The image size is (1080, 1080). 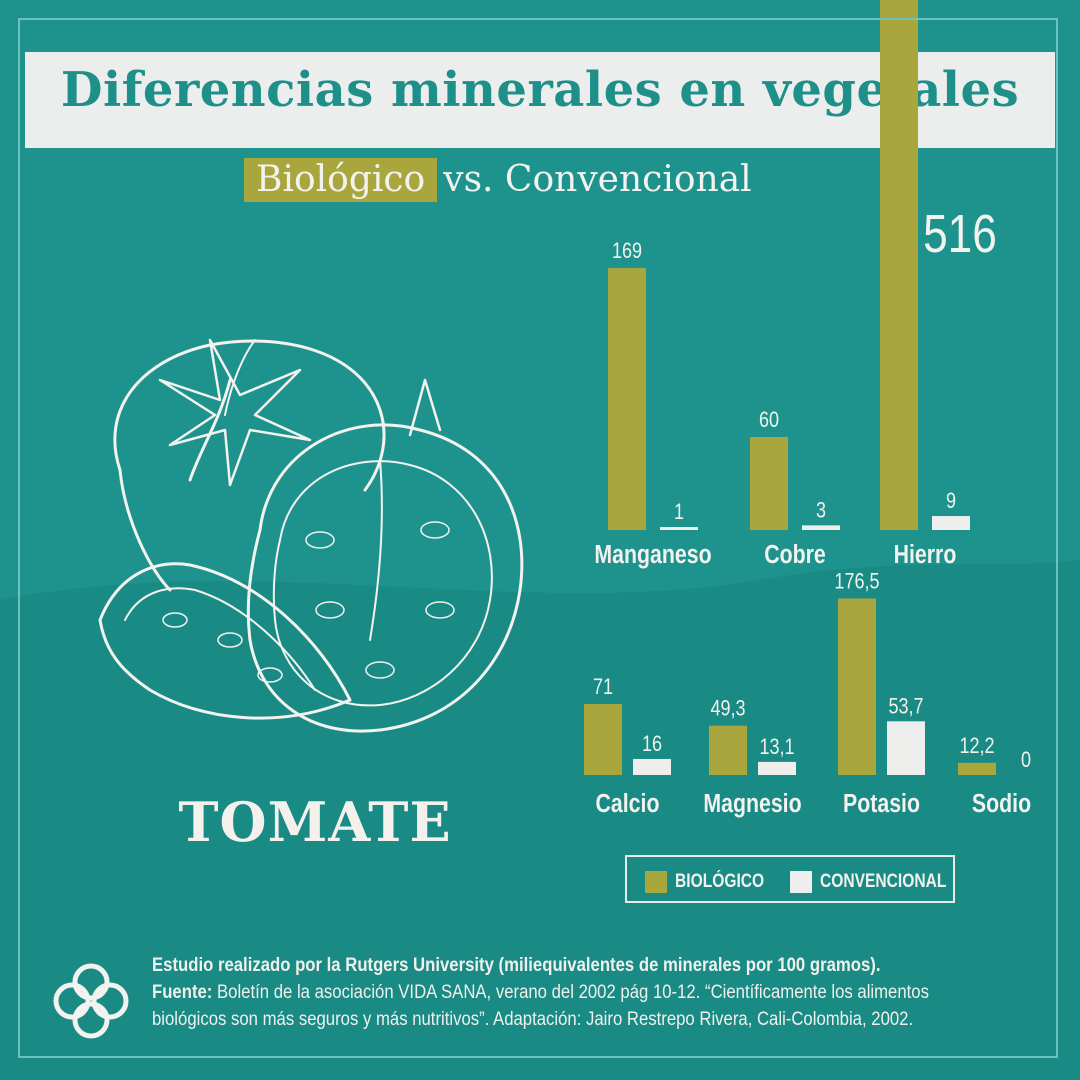 What do you see at coordinates (656, 882) in the screenshot?
I see `legend-swatch-organic` at bounding box center [656, 882].